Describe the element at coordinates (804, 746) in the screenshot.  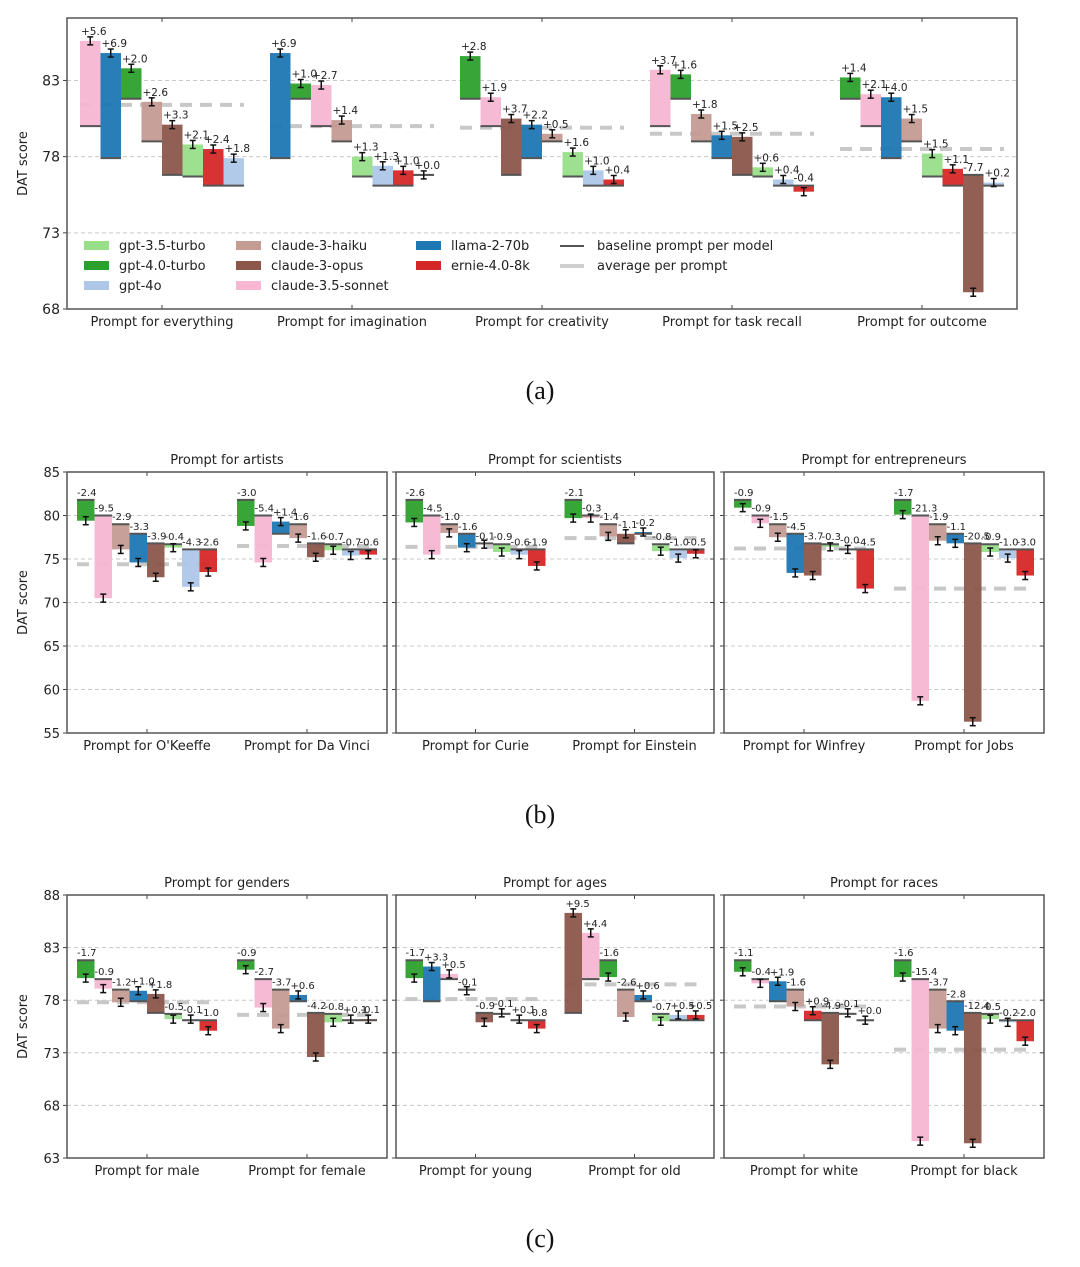
I see `x-tick-label: Prompt for Winfrey` at that location.